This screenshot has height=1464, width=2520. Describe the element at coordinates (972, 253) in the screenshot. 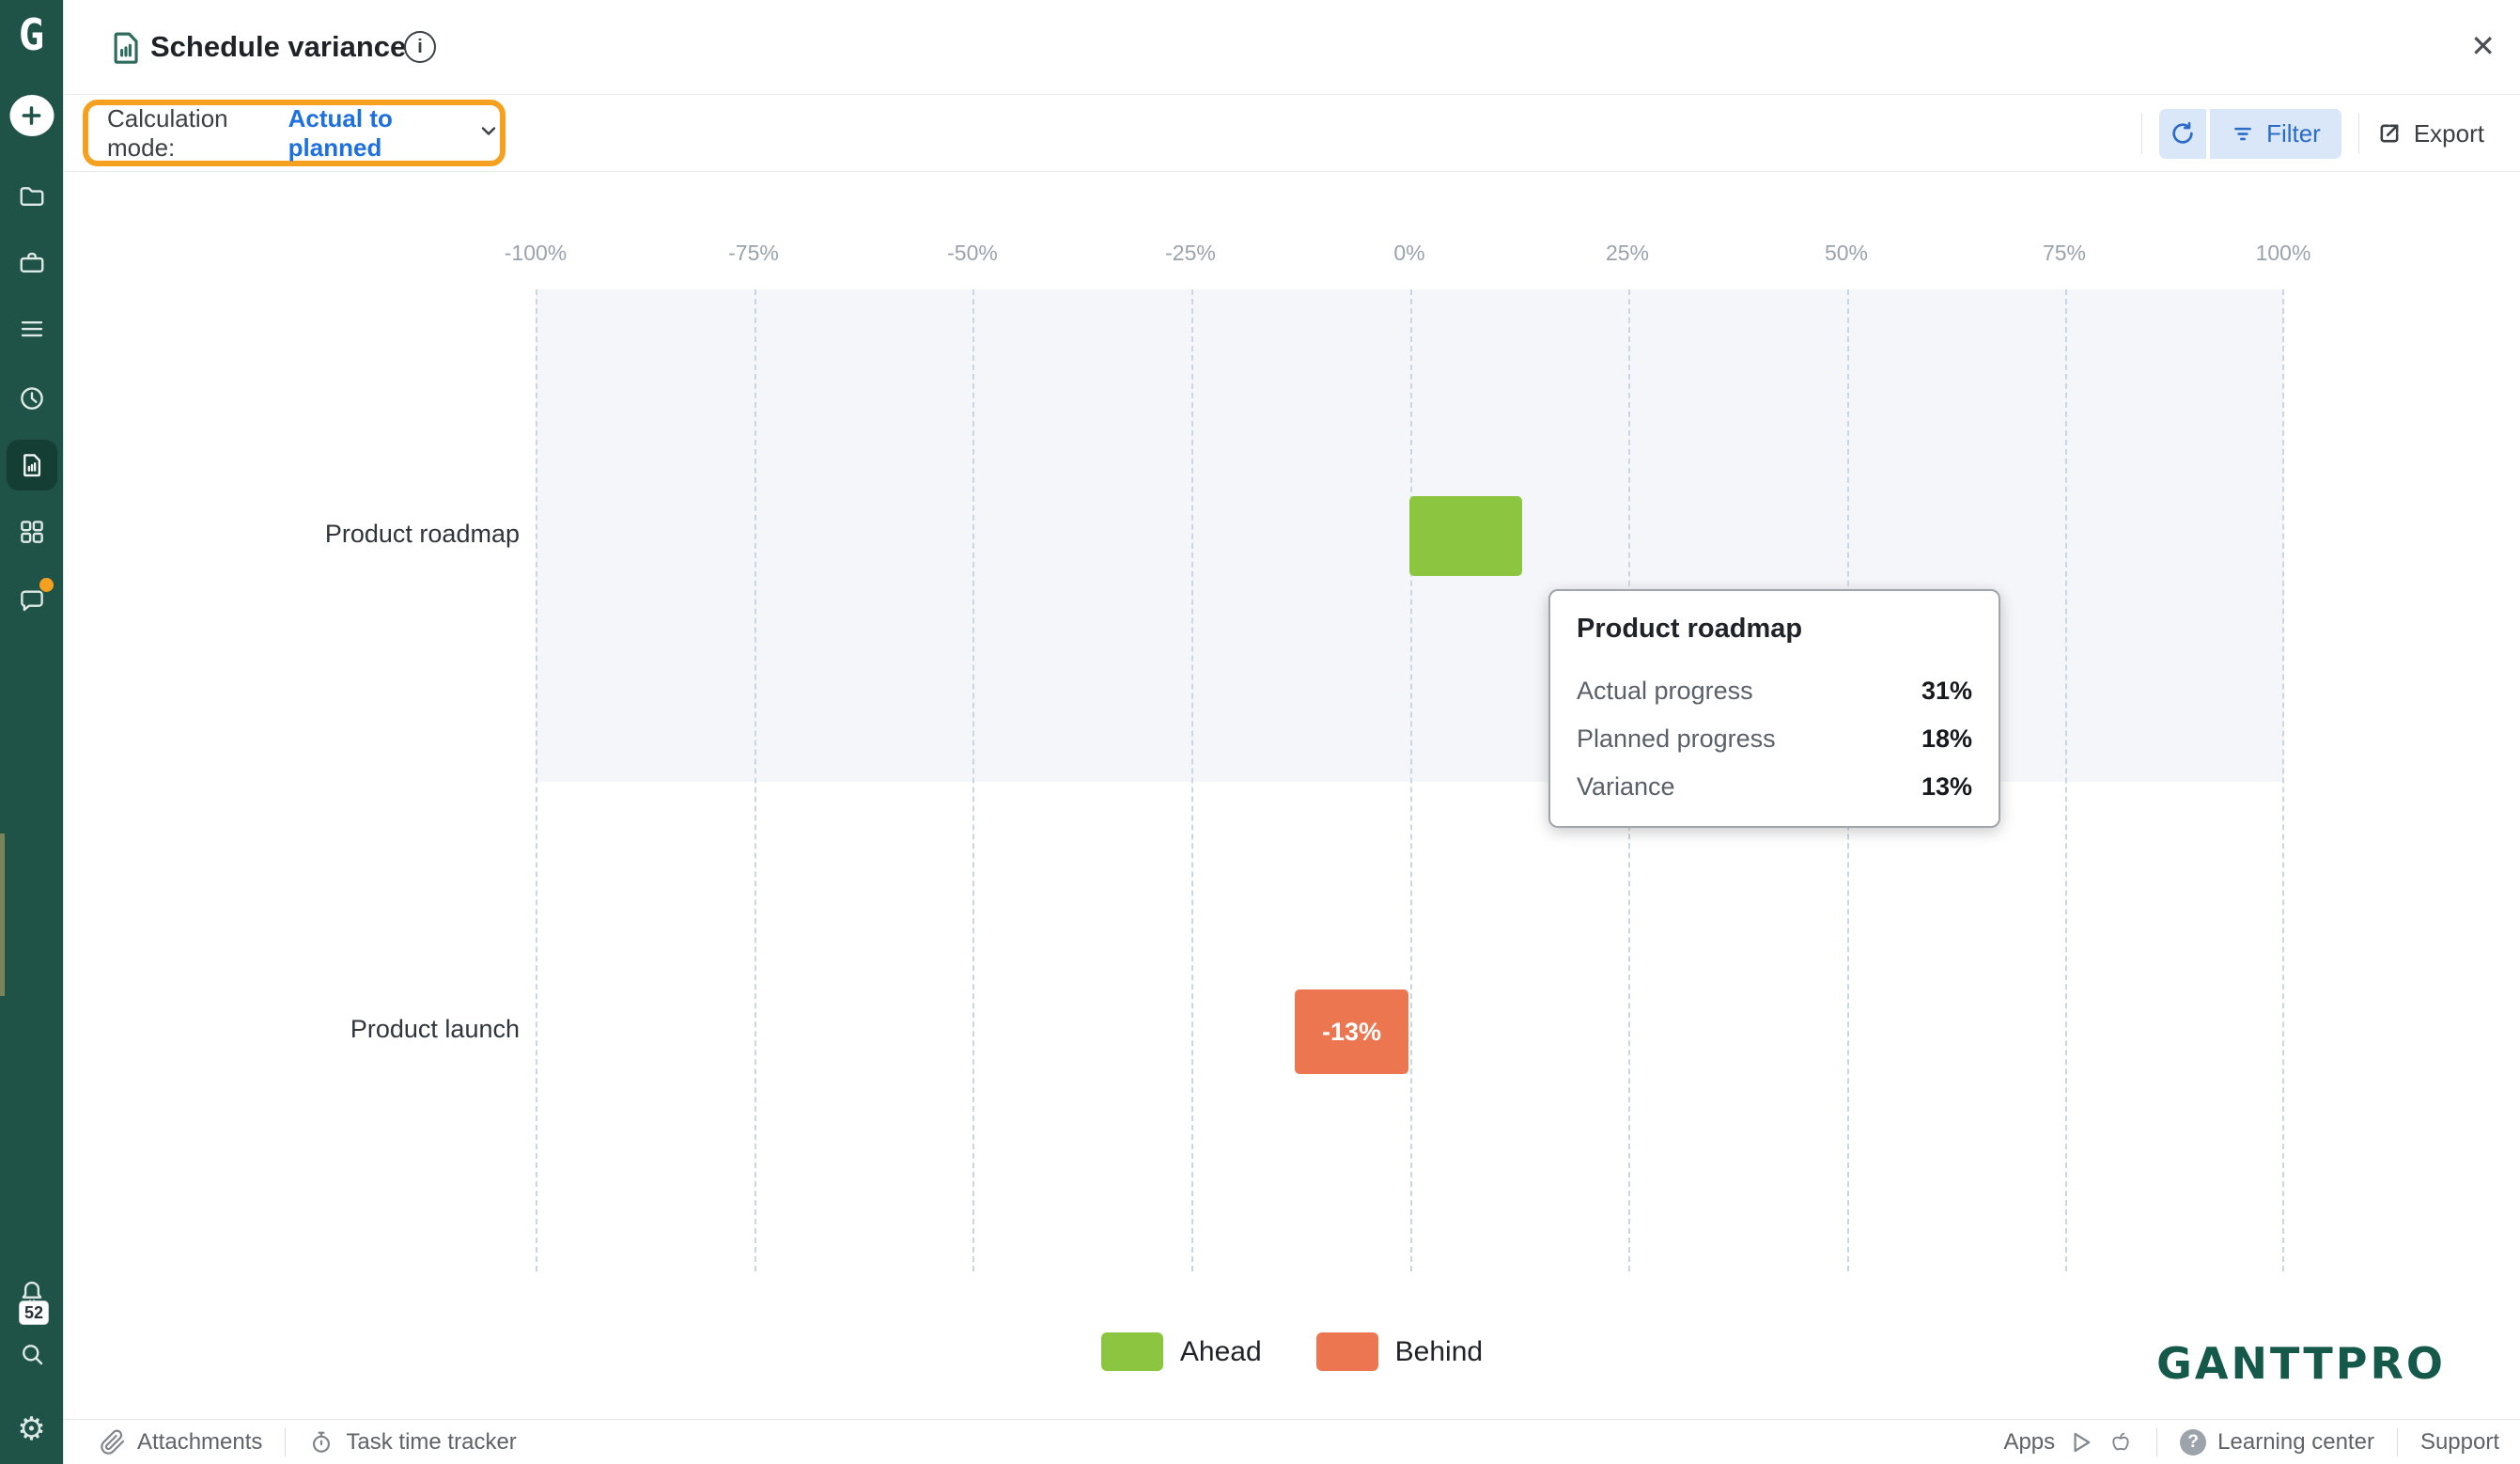

I see `axis-tick: -50%` at that location.